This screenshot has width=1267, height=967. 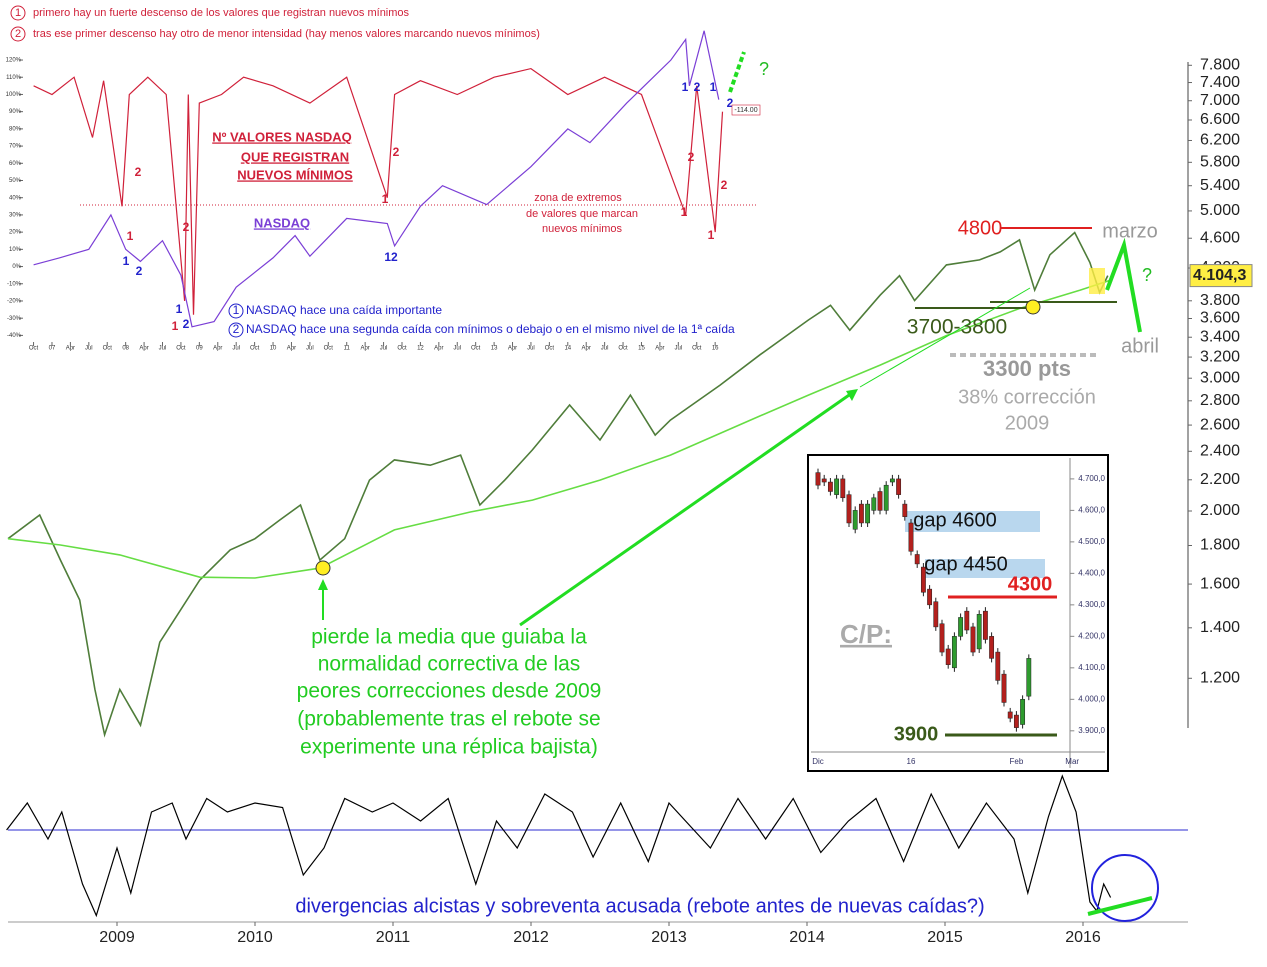 What do you see at coordinates (1220, 583) in the screenshot?
I see `y-tick-label: 1.600` at bounding box center [1220, 583].